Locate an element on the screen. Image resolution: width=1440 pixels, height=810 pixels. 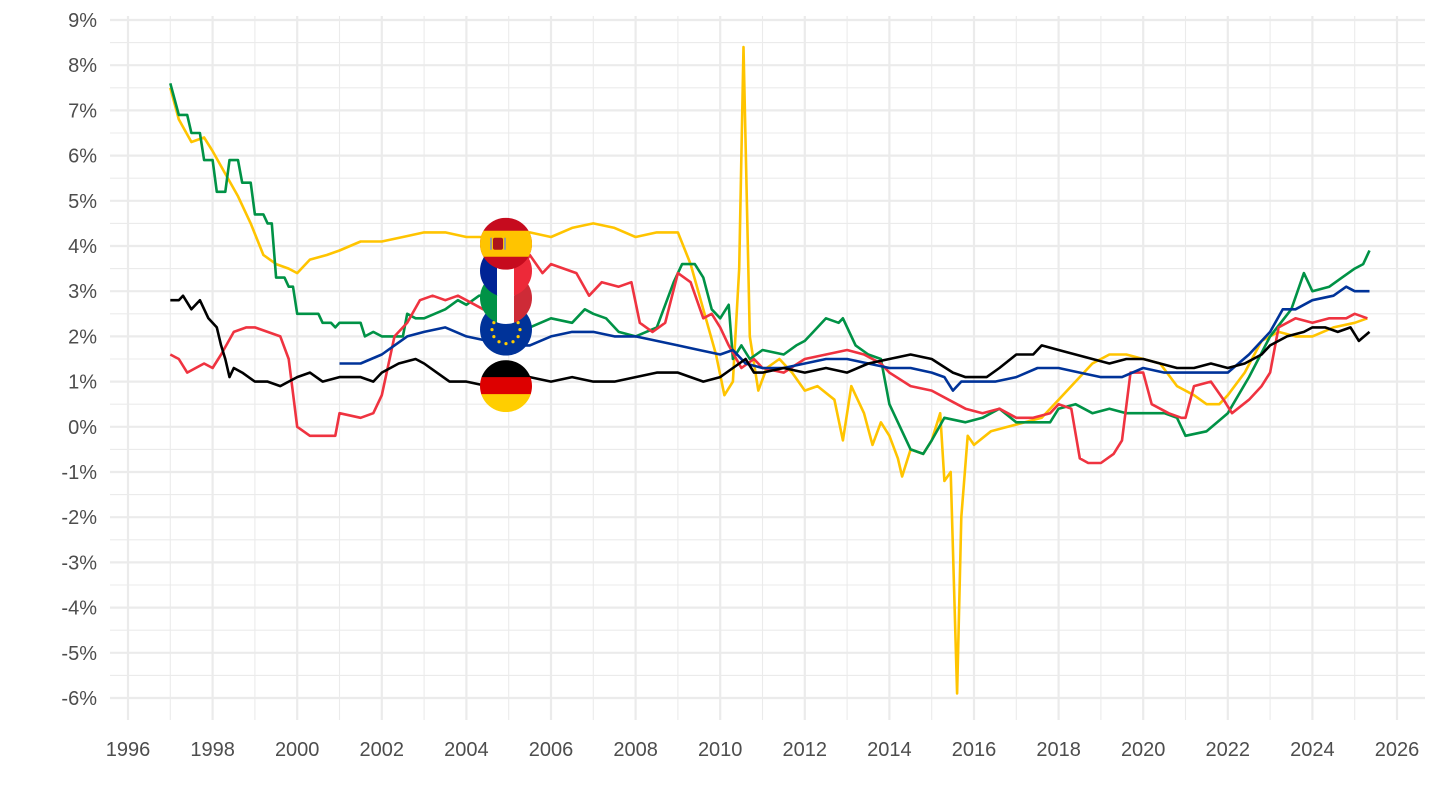
y-tick-label: -4% is located at coordinates (79, 609).